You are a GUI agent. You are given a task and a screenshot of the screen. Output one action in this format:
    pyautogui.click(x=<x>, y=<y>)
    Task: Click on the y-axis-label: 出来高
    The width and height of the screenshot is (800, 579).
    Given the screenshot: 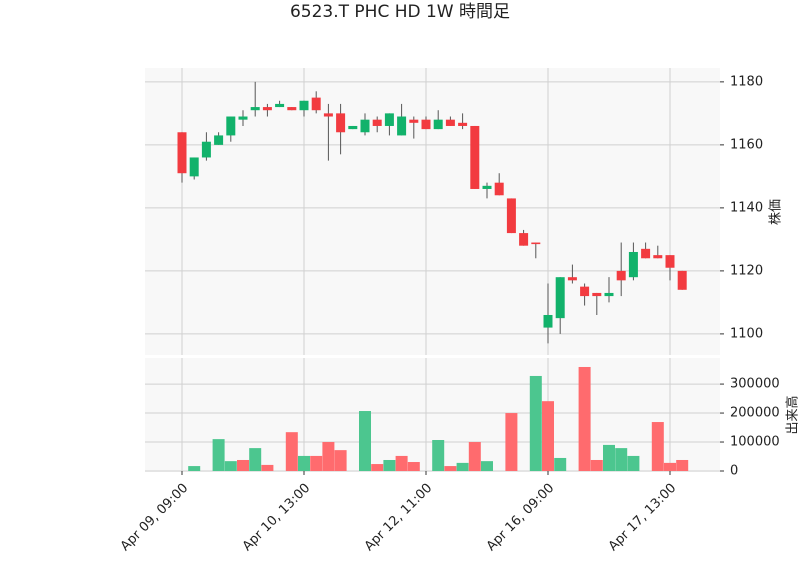 What is the action you would take?
    pyautogui.click(x=792, y=414)
    